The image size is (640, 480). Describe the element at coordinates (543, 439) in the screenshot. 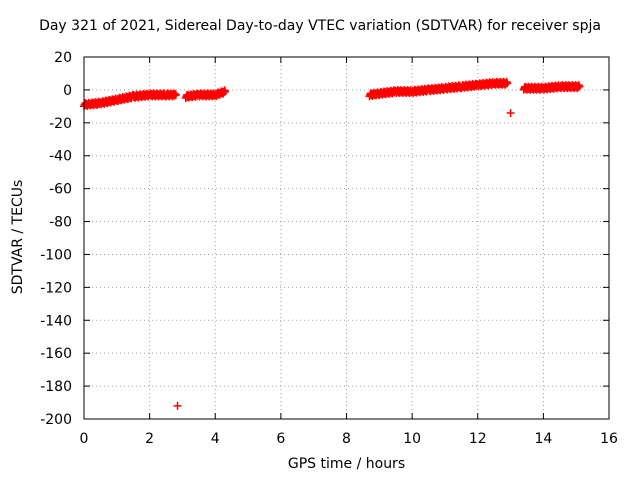

I see `x-tick-label: 14` at that location.